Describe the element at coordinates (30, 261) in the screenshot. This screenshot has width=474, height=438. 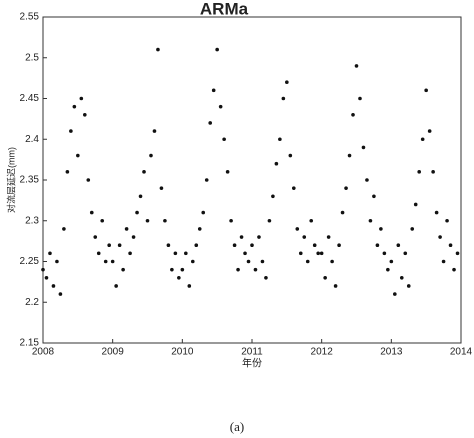
I see `y-tick-label: 2.25` at that location.